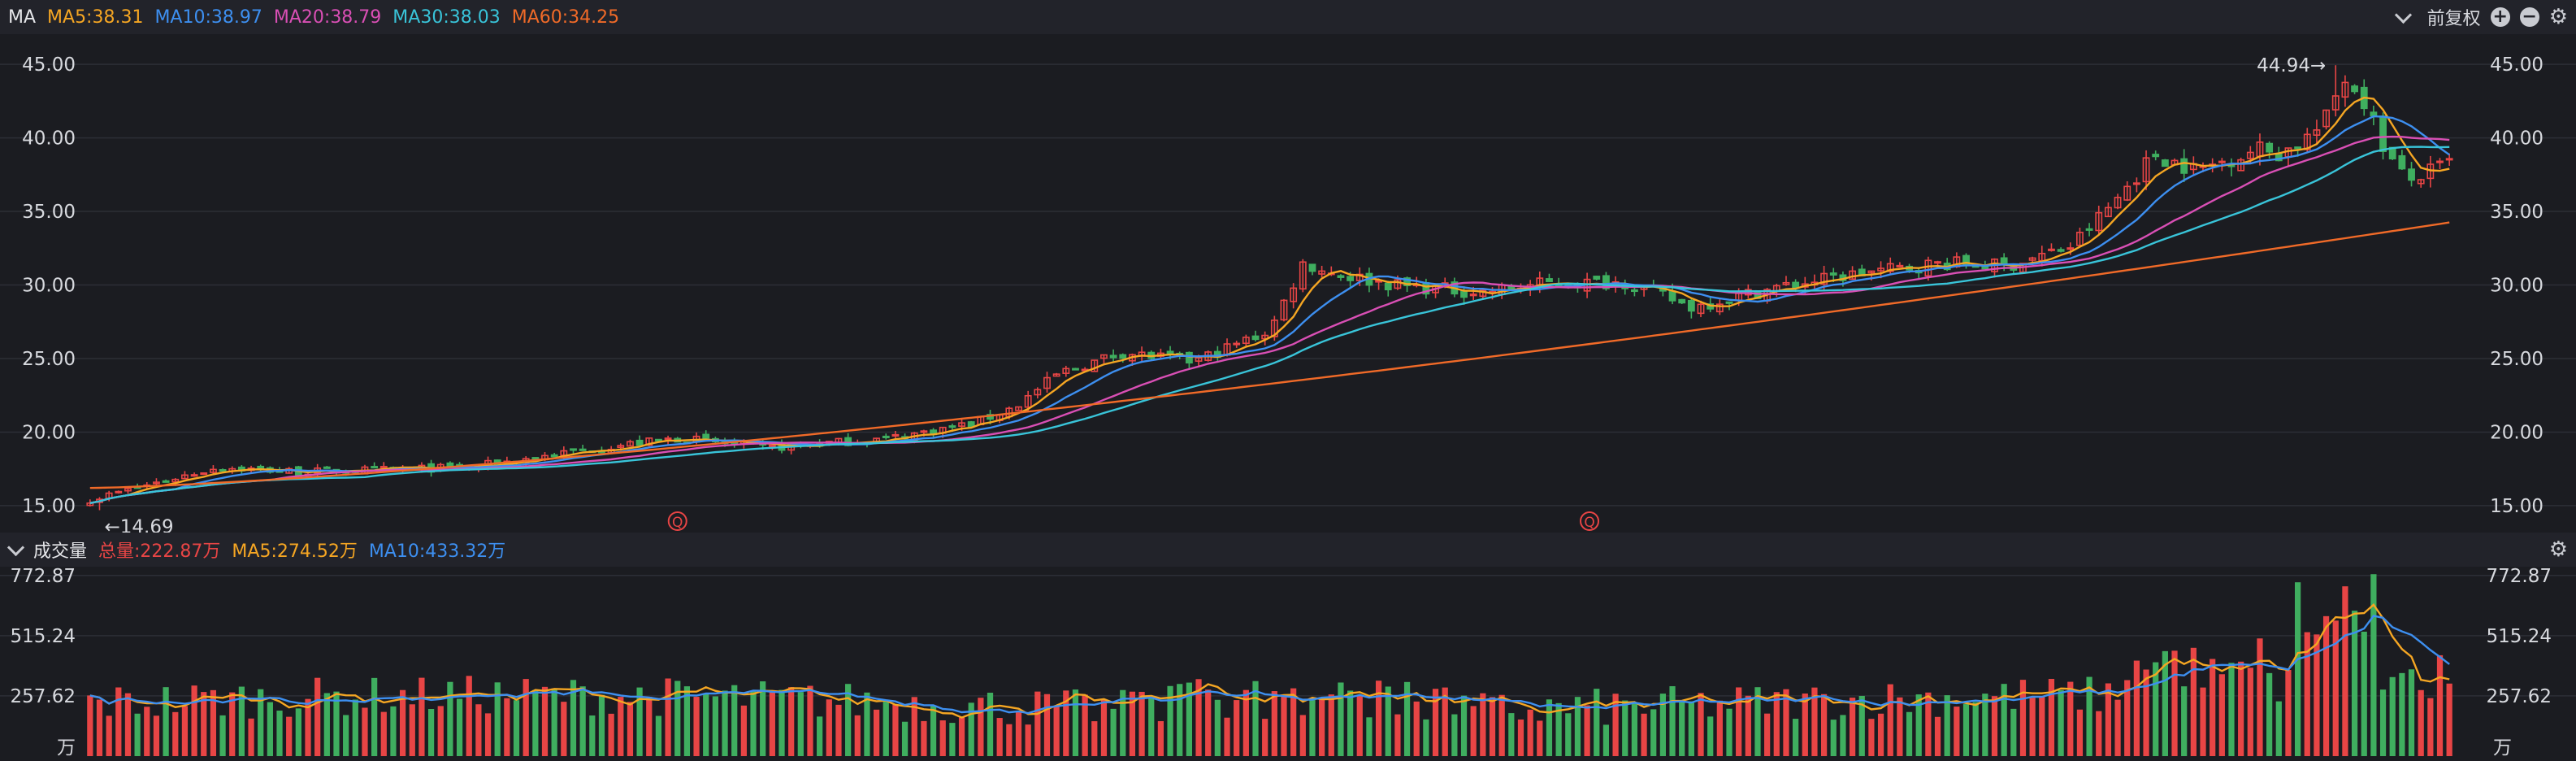  Describe the element at coordinates (2516, 65) in the screenshot. I see `price-tick-right: 45.00` at that location.